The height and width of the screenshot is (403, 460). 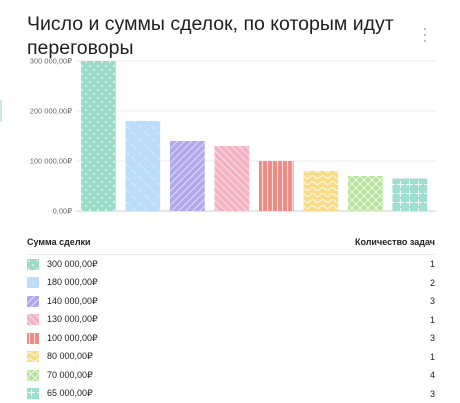 What do you see at coordinates (432, 282) in the screenshot?
I see `legend-count: 2` at bounding box center [432, 282].